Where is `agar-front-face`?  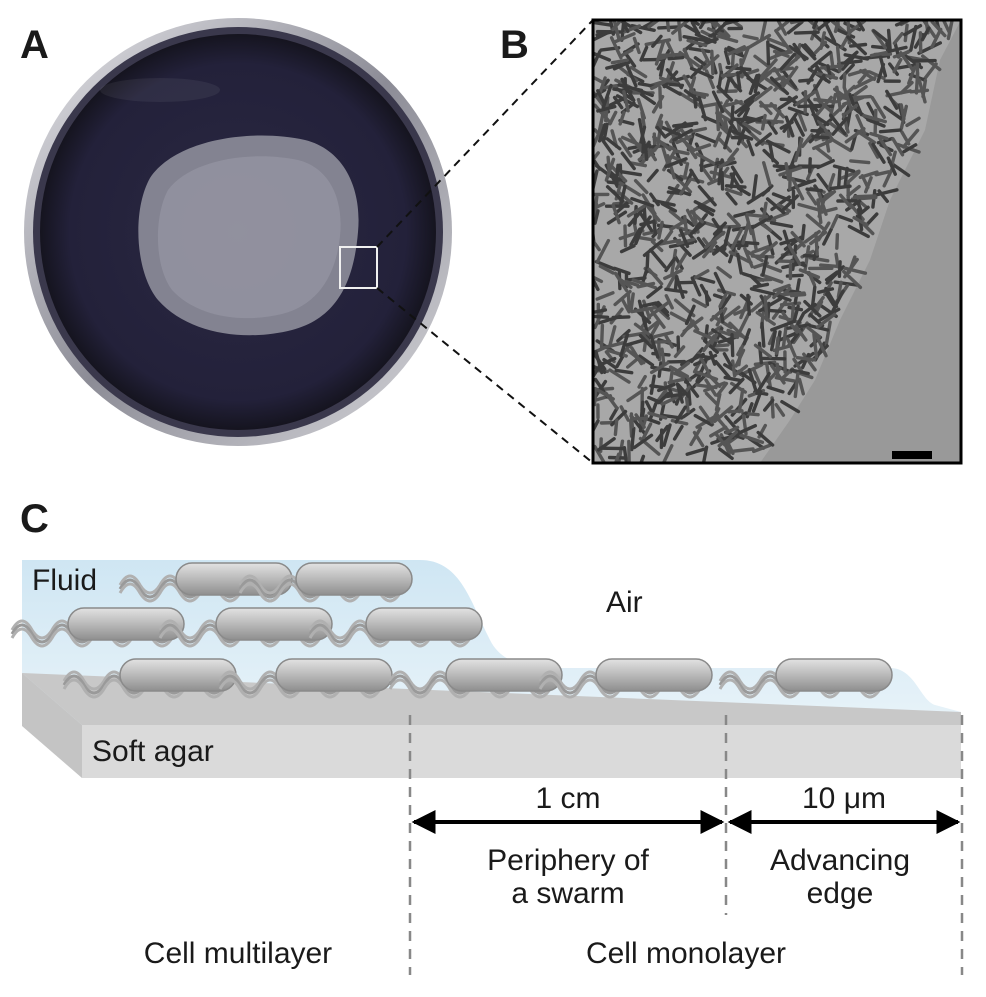
agar-front-face is located at coordinates (521, 751).